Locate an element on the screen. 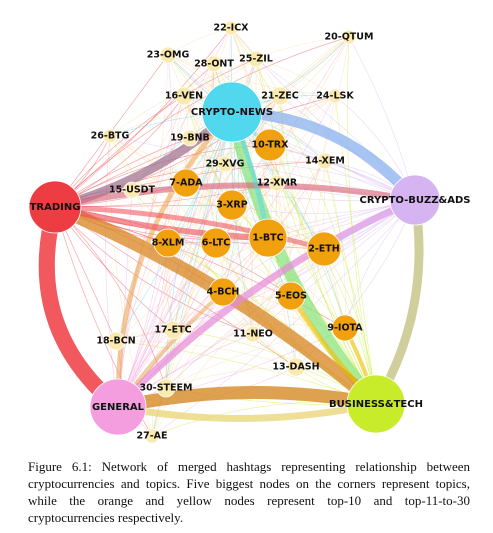 The height and width of the screenshot is (533, 493). top11-30-node-label: 22-ICX is located at coordinates (232, 28).